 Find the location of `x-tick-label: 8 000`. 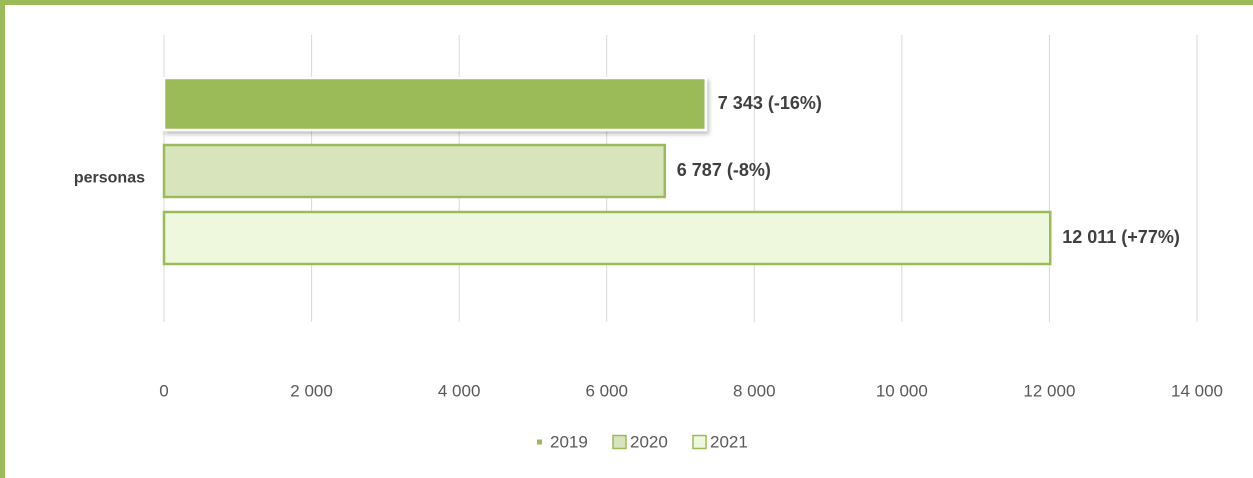

x-tick-label: 8 000 is located at coordinates (754, 390).